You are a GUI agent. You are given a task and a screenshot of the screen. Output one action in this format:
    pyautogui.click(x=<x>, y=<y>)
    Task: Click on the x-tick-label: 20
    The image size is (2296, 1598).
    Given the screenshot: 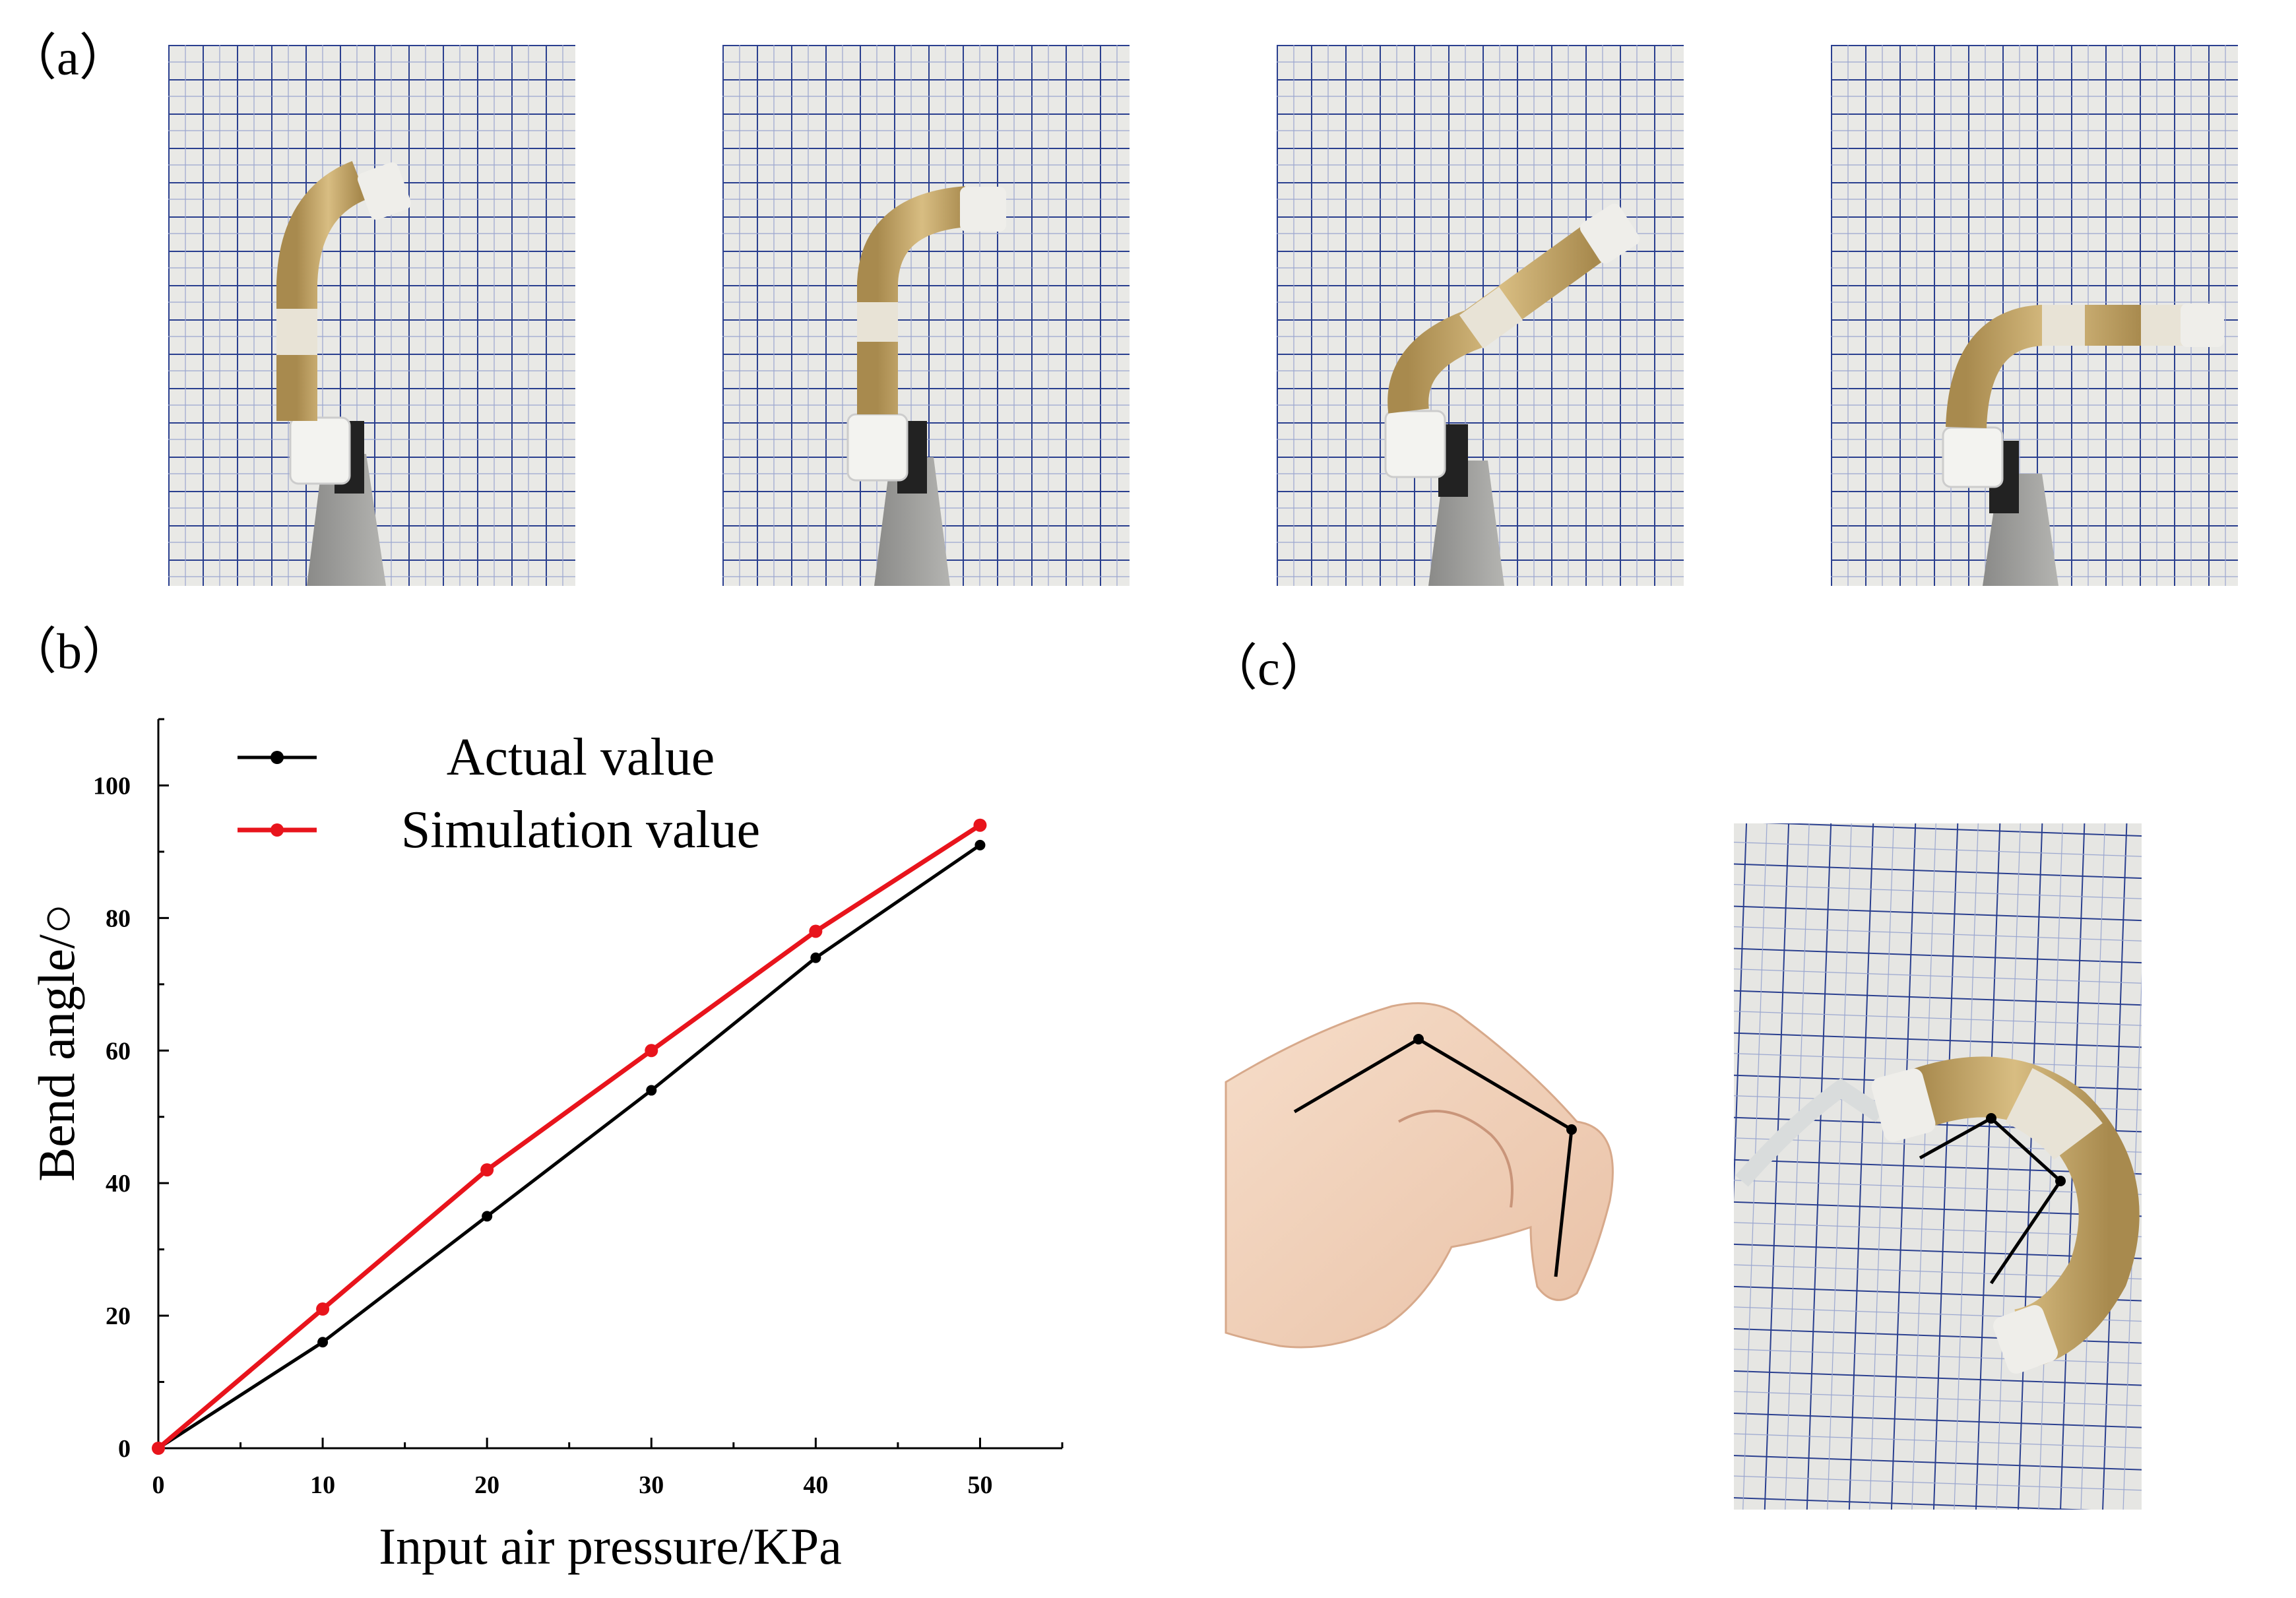 What is the action you would take?
    pyautogui.click(x=486, y=1485)
    